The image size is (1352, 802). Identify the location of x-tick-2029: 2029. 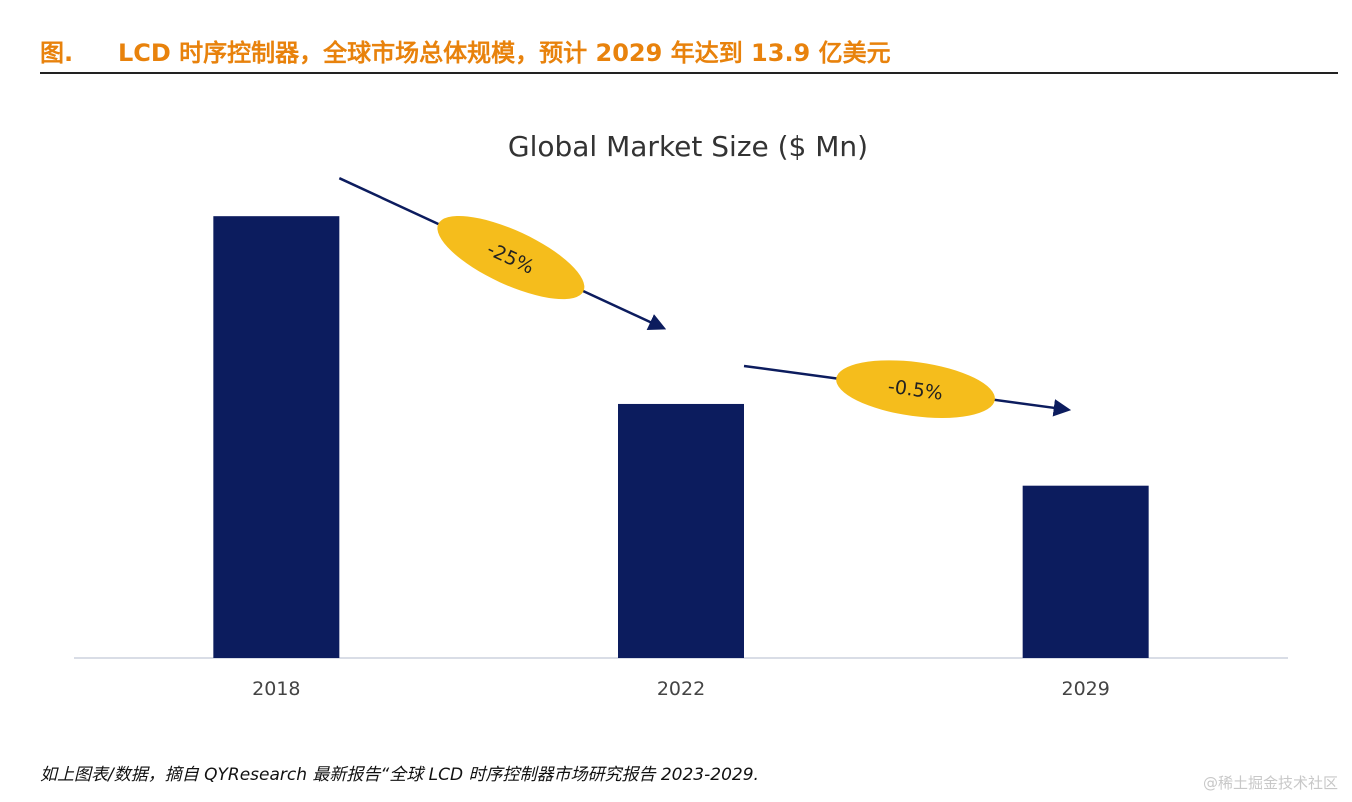
(1085, 689).